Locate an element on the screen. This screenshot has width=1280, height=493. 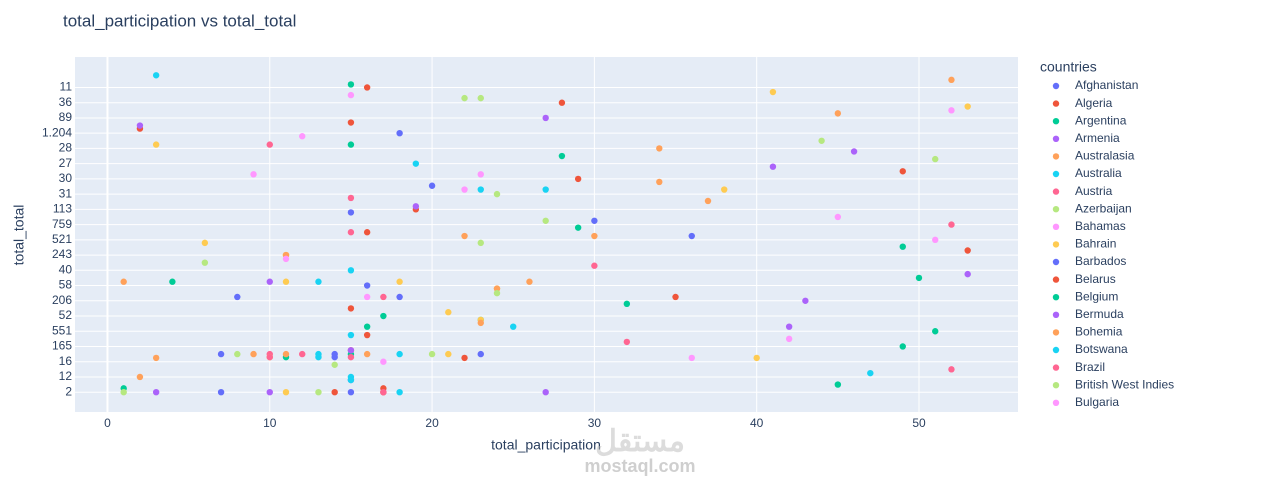
x-tick-label: 50 is located at coordinates (919, 423).